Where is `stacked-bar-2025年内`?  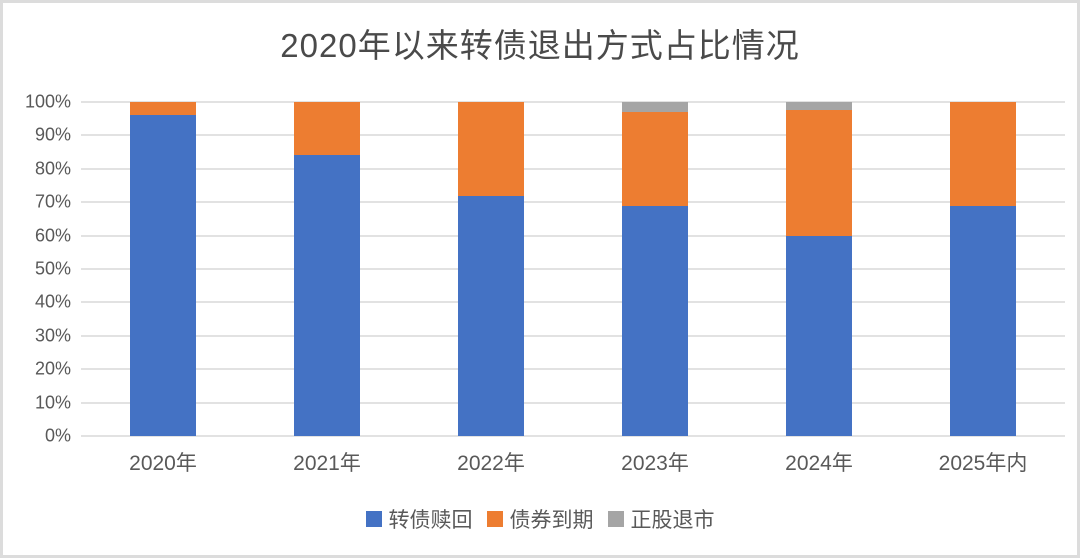 stacked-bar-2025年内 is located at coordinates (983, 269).